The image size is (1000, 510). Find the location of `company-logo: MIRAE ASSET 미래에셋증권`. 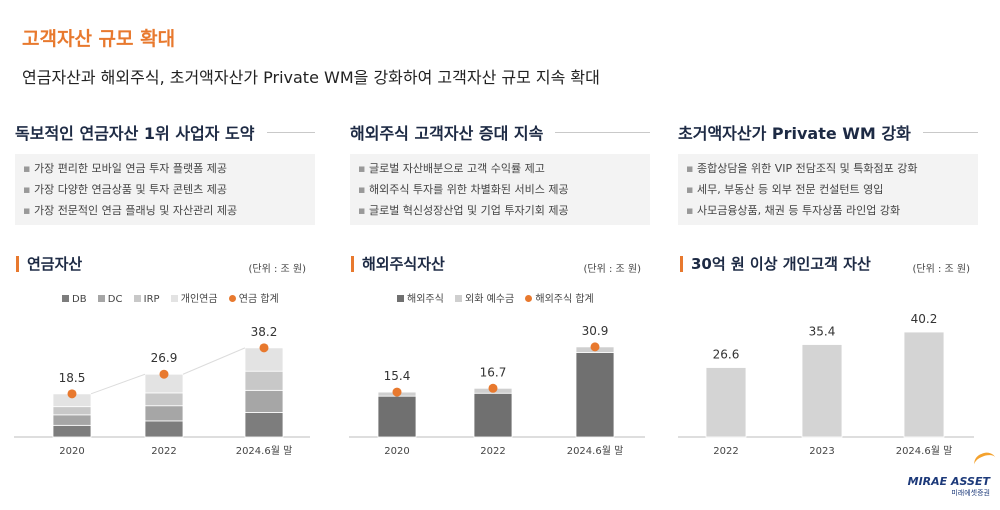

company-logo: MIRAE ASSET 미래에셋증권 is located at coordinates (949, 486).